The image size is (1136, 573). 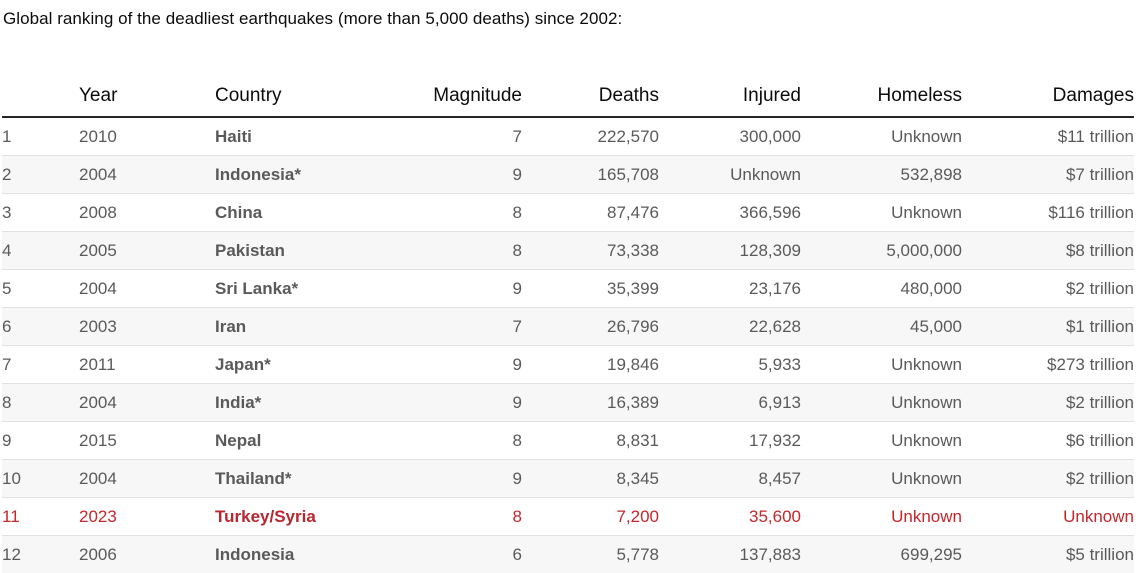 I want to click on cell-rank: 12, so click(x=40, y=554).